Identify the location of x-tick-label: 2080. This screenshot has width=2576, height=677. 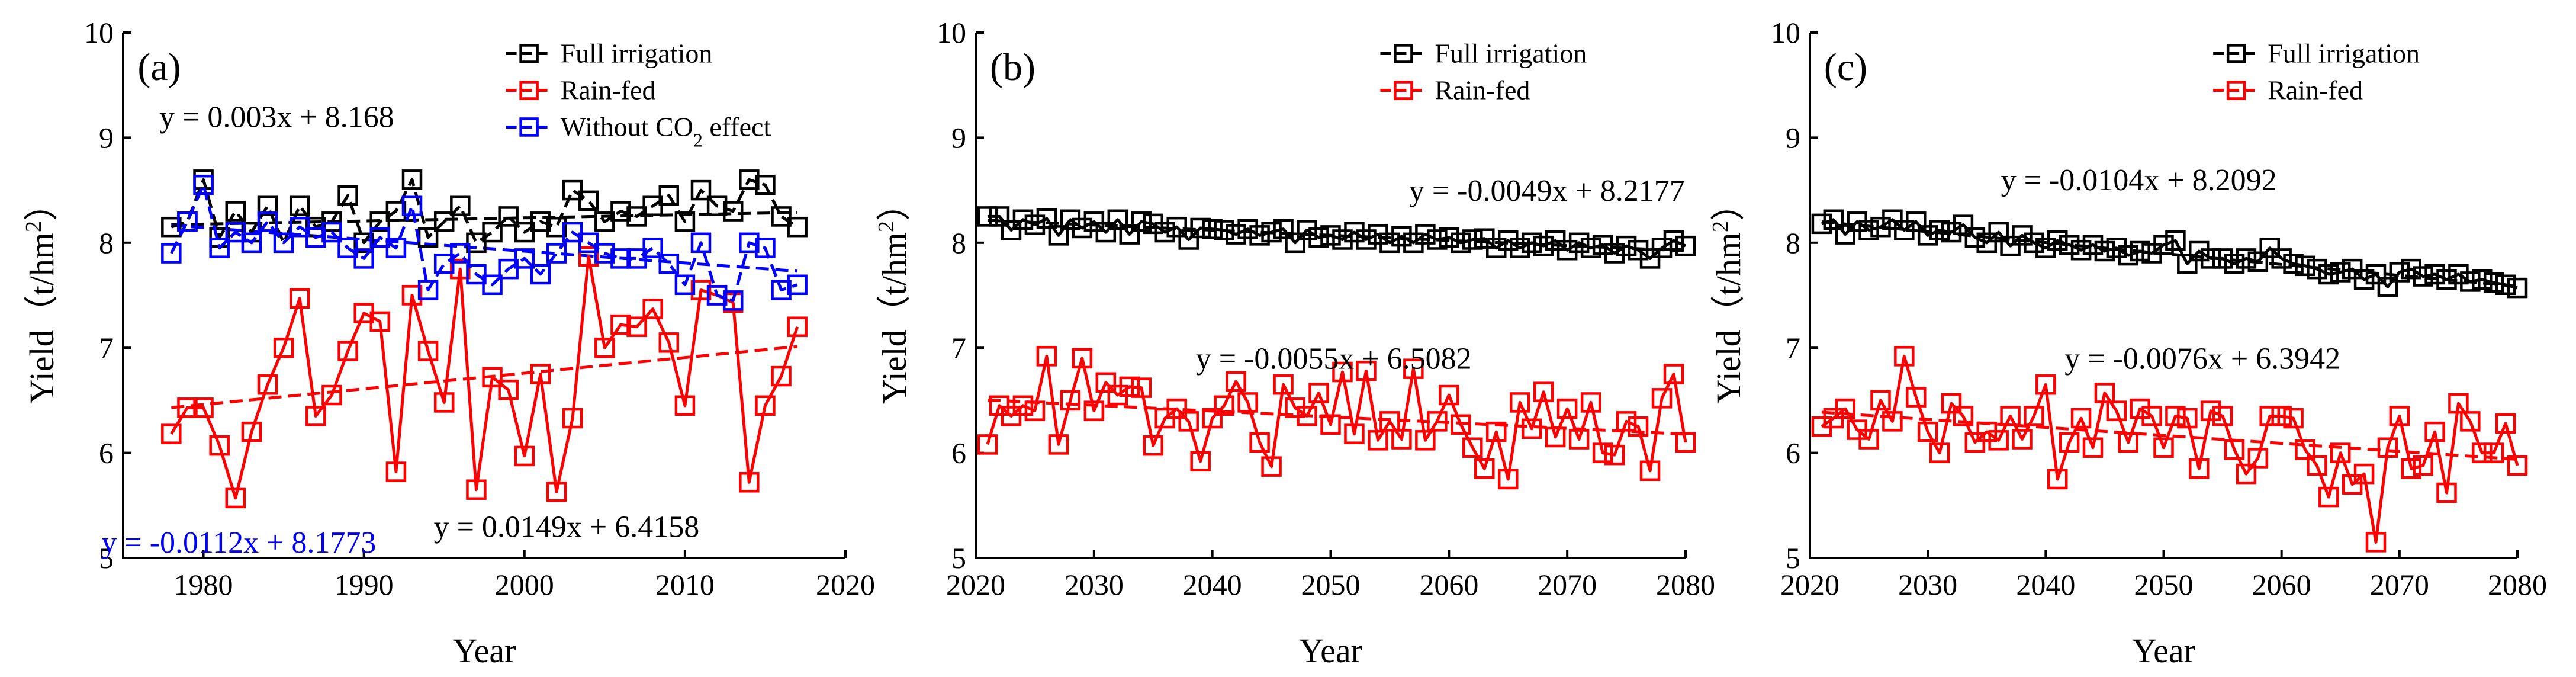
(2517, 584).